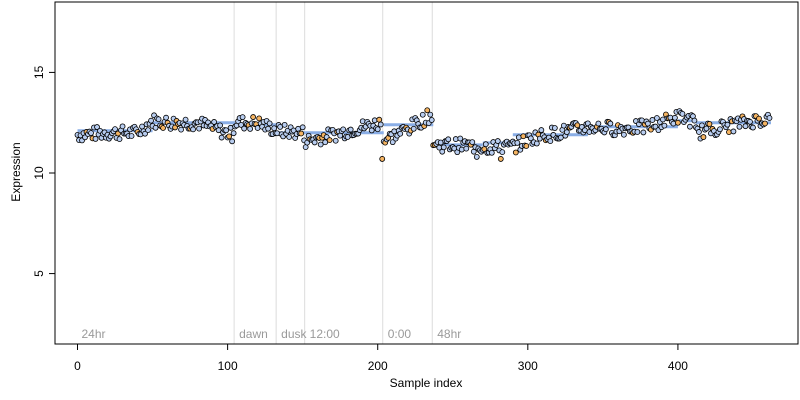 The width and height of the screenshot is (800, 400). Describe the element at coordinates (678, 366) in the screenshot. I see `x-tick-label: 400` at that location.